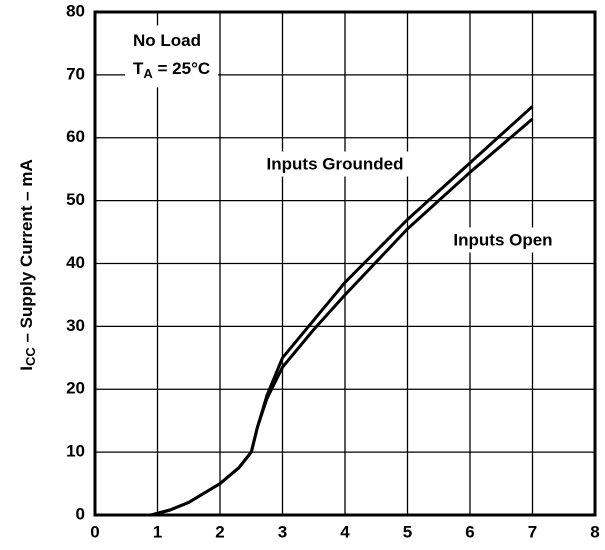 Image resolution: width=605 pixels, height=550 pixels. I want to click on x-tick-label: 4, so click(345, 531).